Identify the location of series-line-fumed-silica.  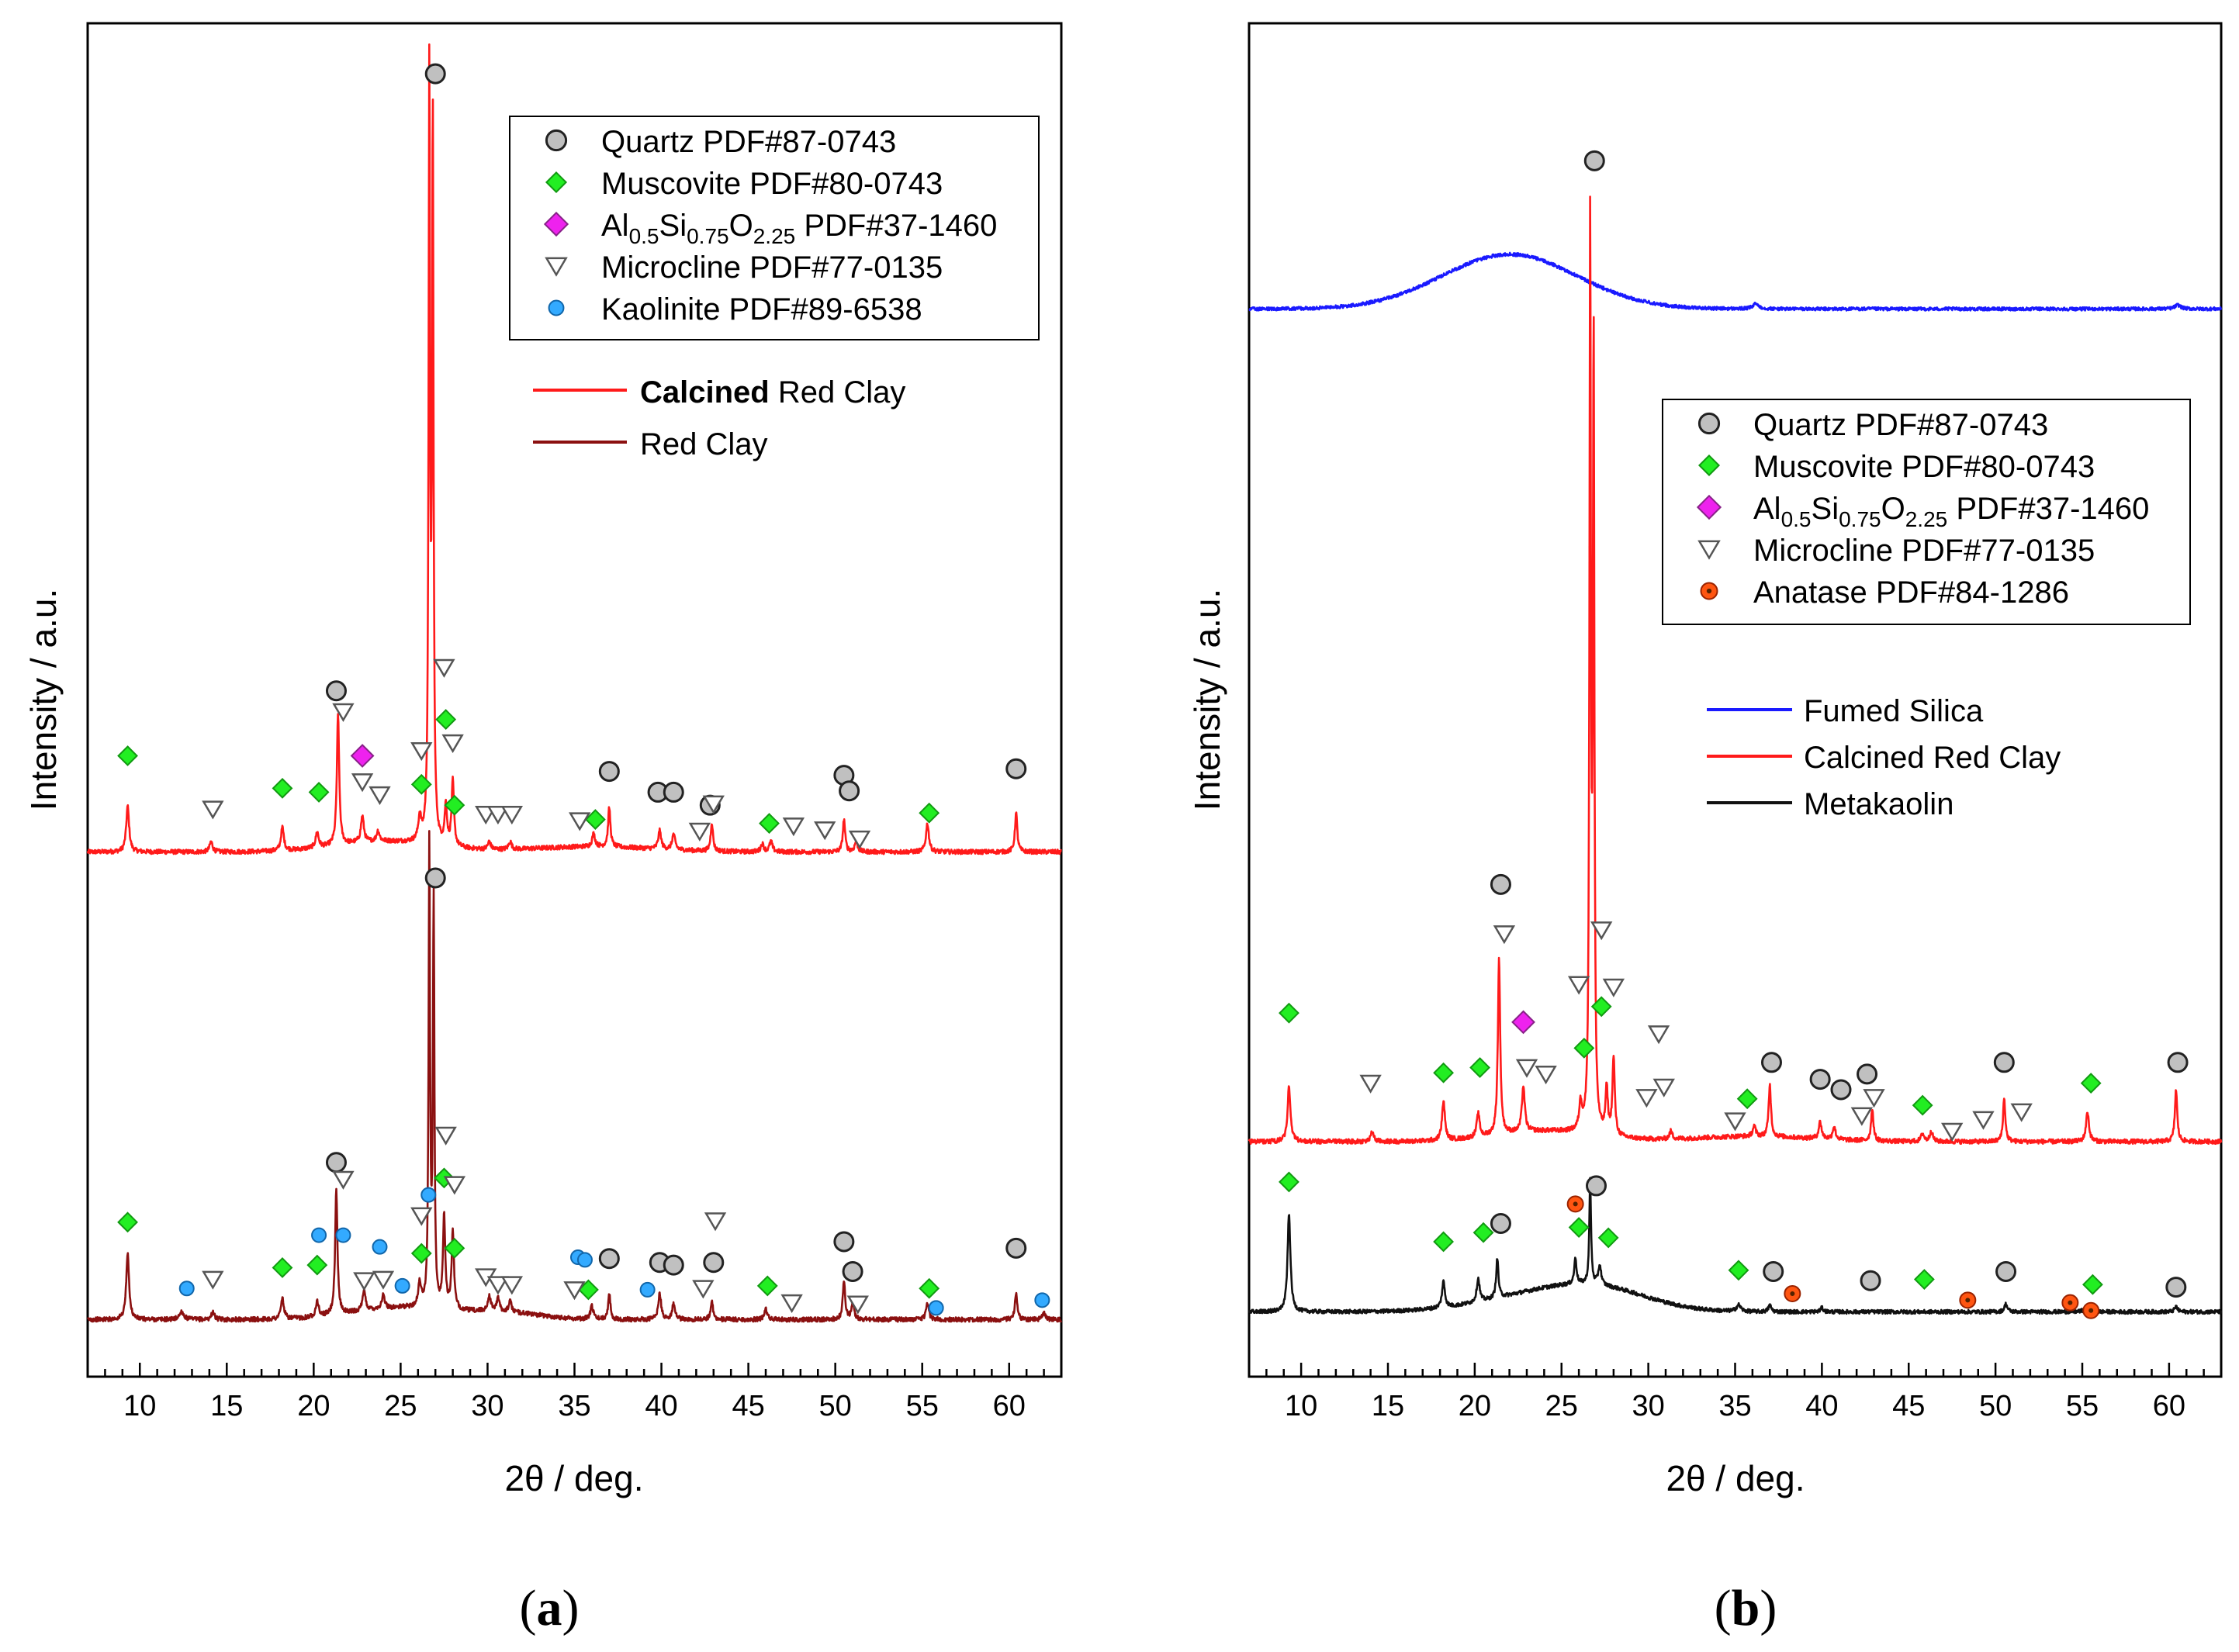
(1736, 281).